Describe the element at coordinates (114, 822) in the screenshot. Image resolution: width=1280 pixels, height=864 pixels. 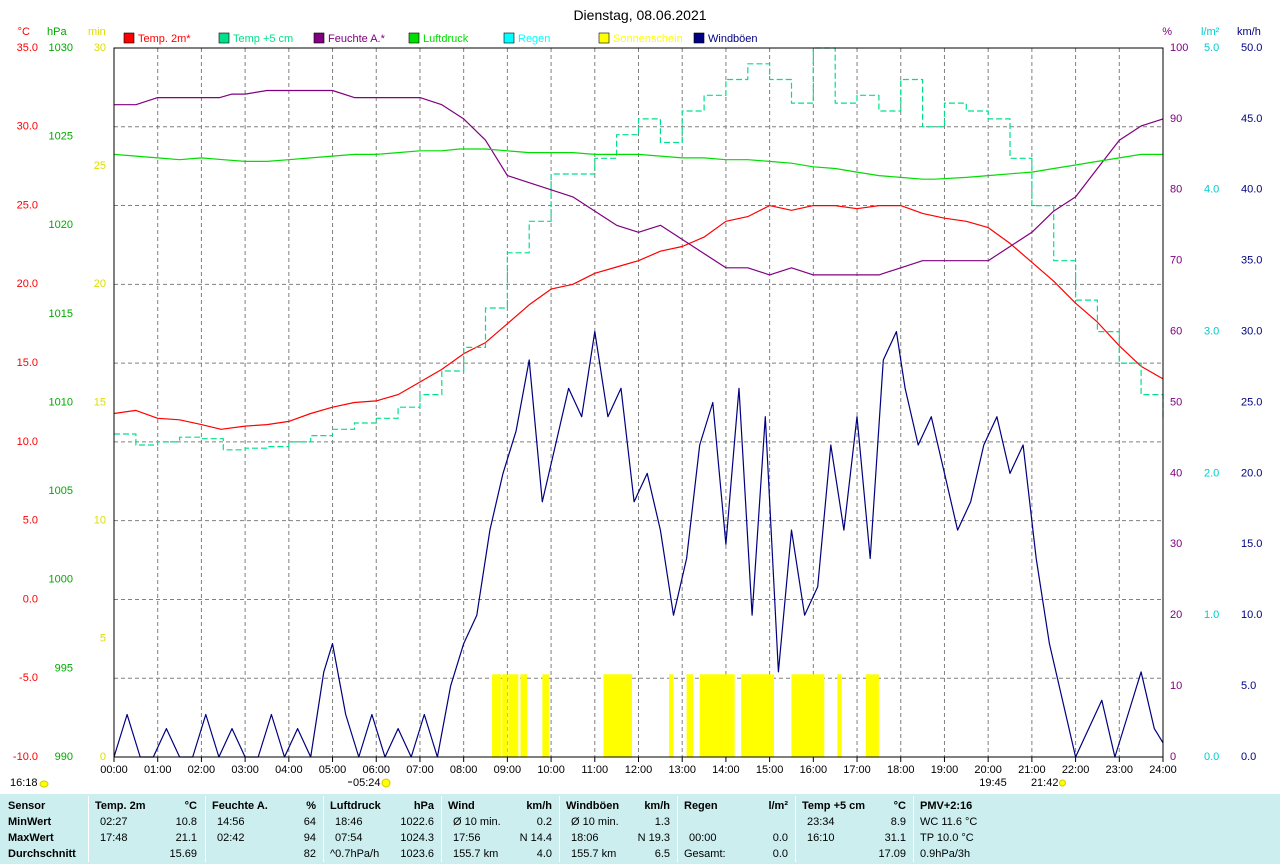
I see `stats-time: 02:27` at that location.